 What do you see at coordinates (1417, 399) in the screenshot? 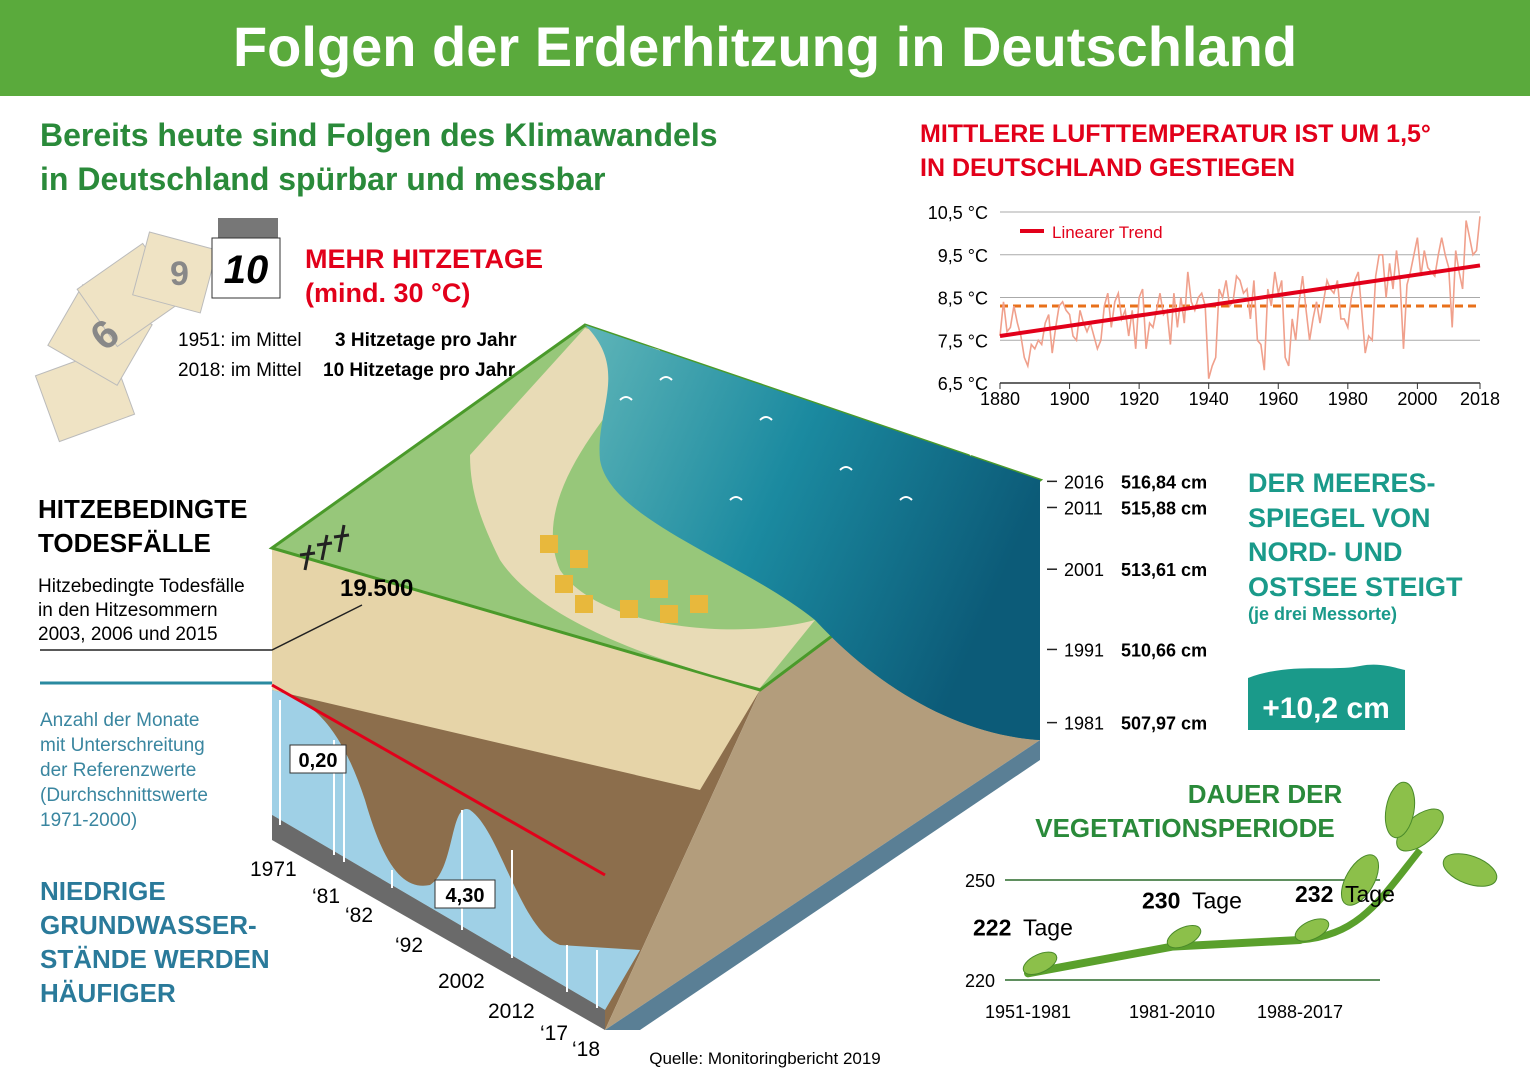
I see `x-tick-label: 2000` at bounding box center [1417, 399].